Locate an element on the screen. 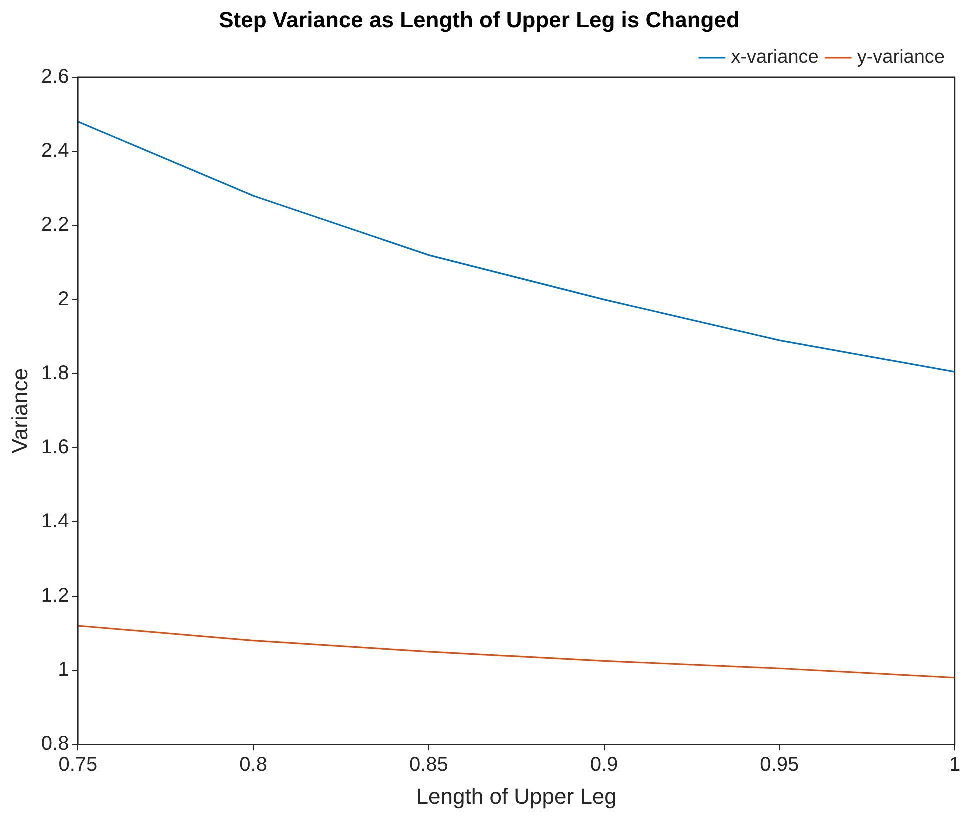  chart-title: Step Variance as Length of Upper Leg is Changed is located at coordinates (479, 19).